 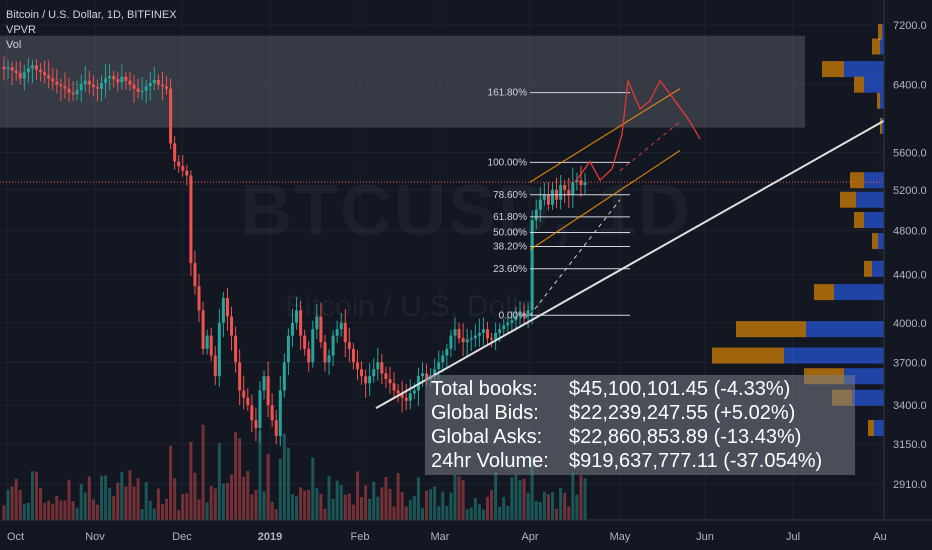 I want to click on stats-row-24hr-volume: 24hr Volume: $919,637,777.11 (-37.054%), so click(x=640, y=461).